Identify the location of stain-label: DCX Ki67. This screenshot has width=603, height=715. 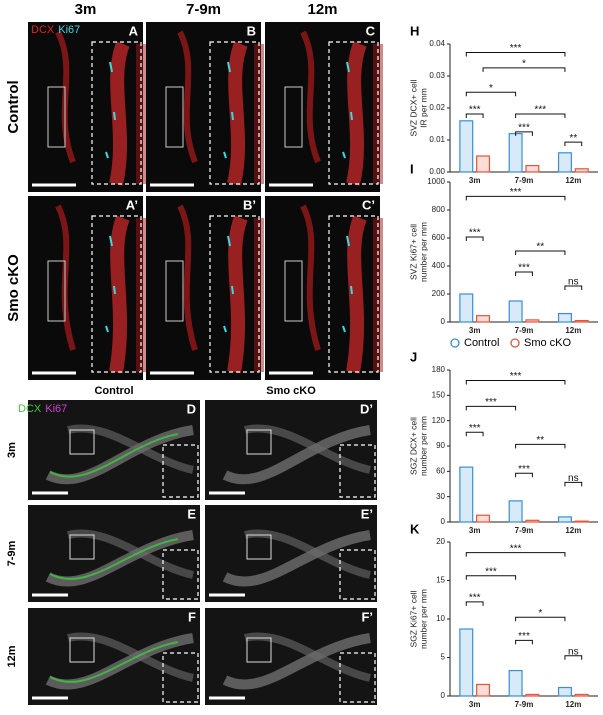
(42, 409).